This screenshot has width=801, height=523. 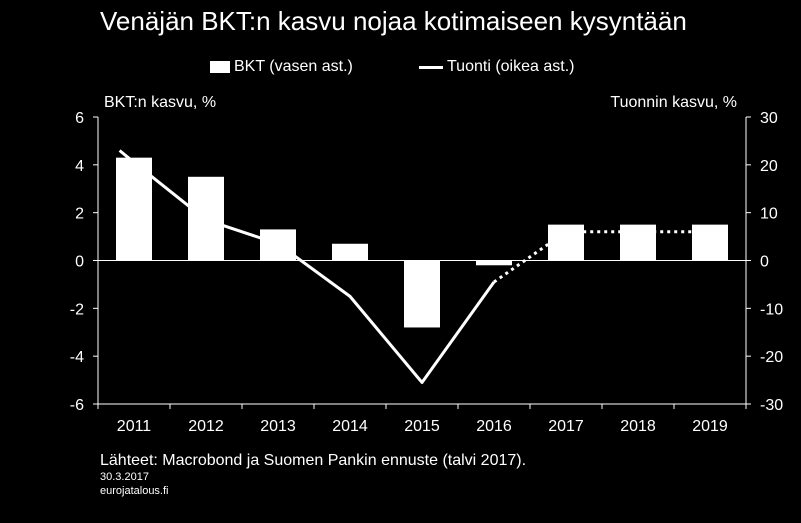 What do you see at coordinates (77, 357) in the screenshot?
I see `left-tick-label: -4` at bounding box center [77, 357].